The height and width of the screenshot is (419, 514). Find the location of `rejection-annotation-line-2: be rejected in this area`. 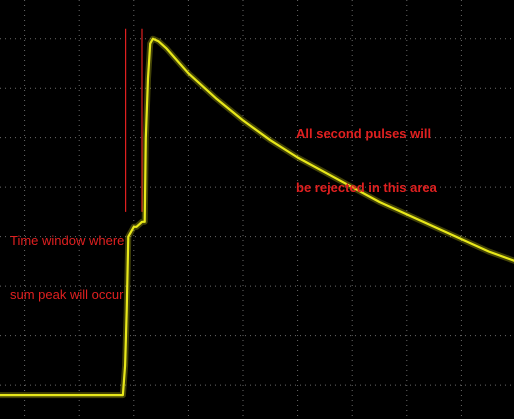

rejection-annotation-line-2: be rejected in this area is located at coordinates (366, 187).